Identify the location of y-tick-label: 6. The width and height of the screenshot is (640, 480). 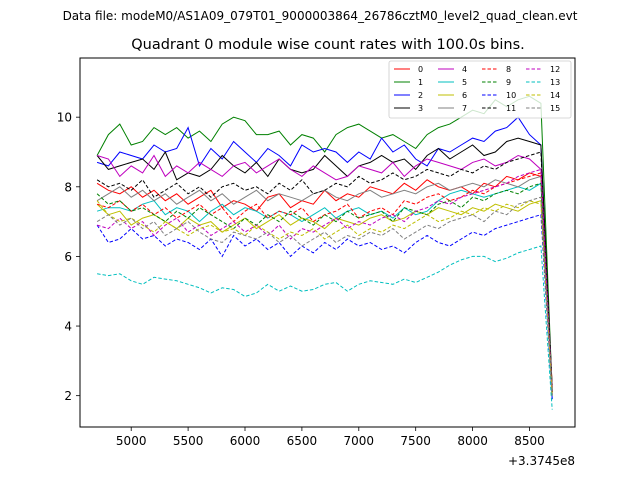
(68, 257).